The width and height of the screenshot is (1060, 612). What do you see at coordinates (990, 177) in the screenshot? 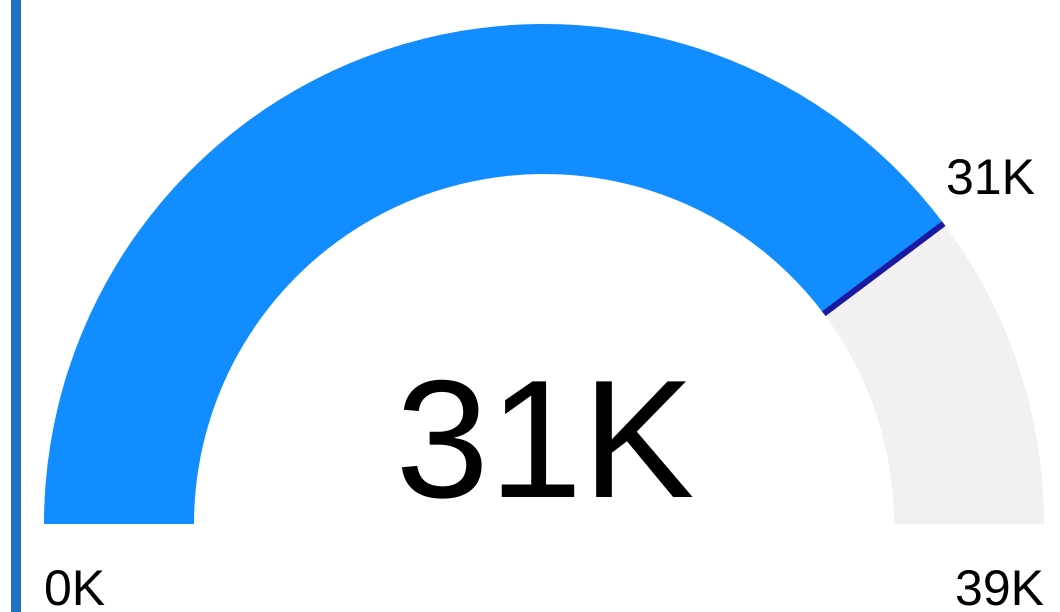
I see `gauge-target-label: 31K` at bounding box center [990, 177].